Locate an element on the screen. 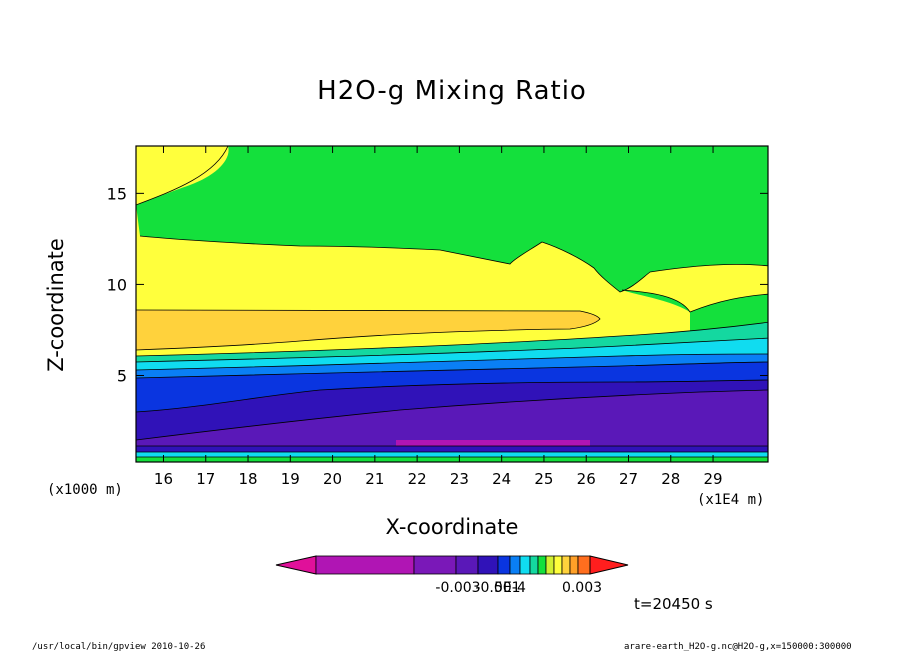  y-tick-label: 10 is located at coordinates (117, 284).